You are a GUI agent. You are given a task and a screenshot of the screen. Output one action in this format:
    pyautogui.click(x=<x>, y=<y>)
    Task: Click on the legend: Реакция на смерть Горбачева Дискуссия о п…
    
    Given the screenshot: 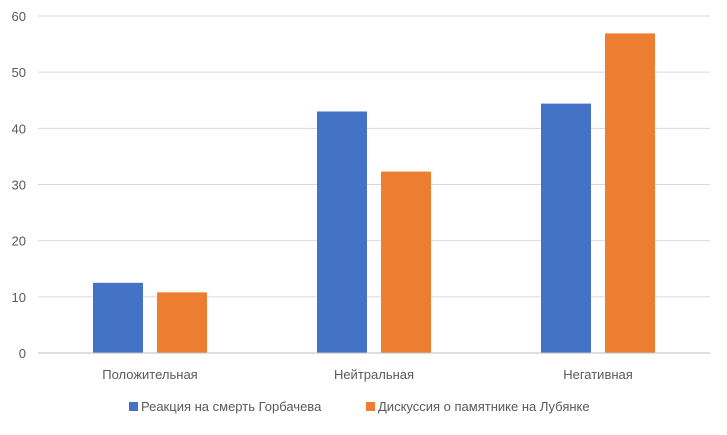 What is the action you would take?
    pyautogui.click(x=359, y=406)
    